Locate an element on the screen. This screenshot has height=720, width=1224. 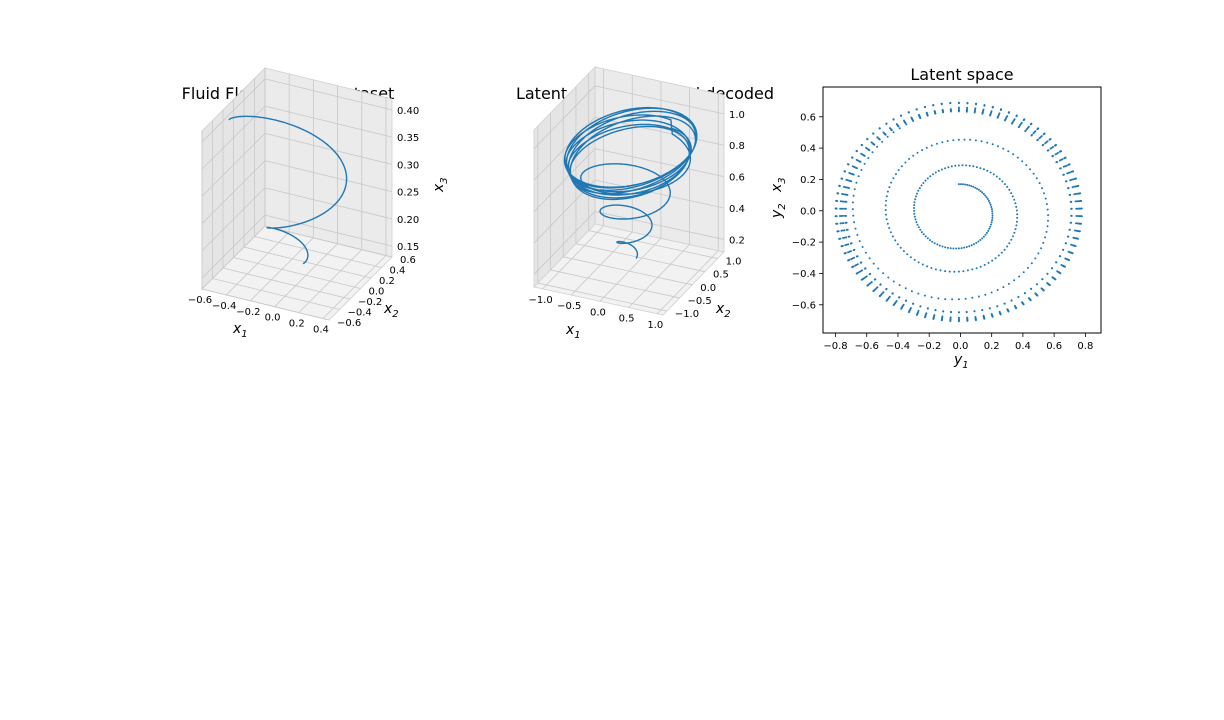
panel-1-curve is located at coordinates (288, 190).